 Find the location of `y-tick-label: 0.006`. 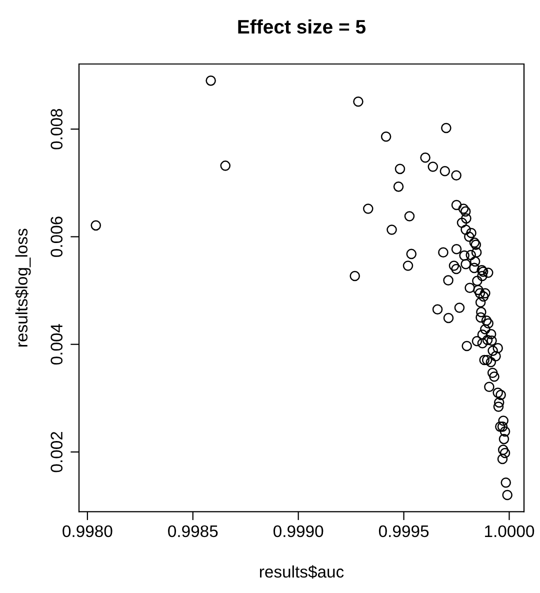

y-tick-label: 0.006 is located at coordinates (56, 236).